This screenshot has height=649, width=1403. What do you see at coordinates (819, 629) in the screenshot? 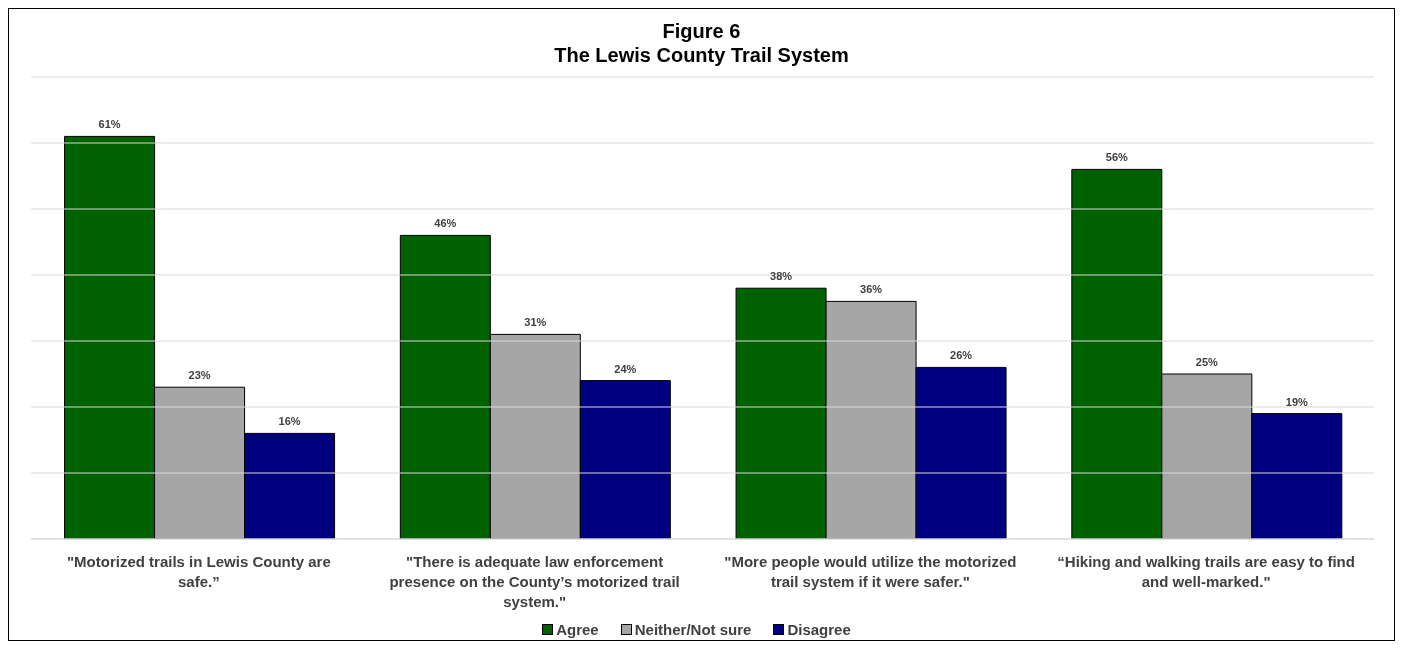
I see `legend-label: Disagree` at bounding box center [819, 629].